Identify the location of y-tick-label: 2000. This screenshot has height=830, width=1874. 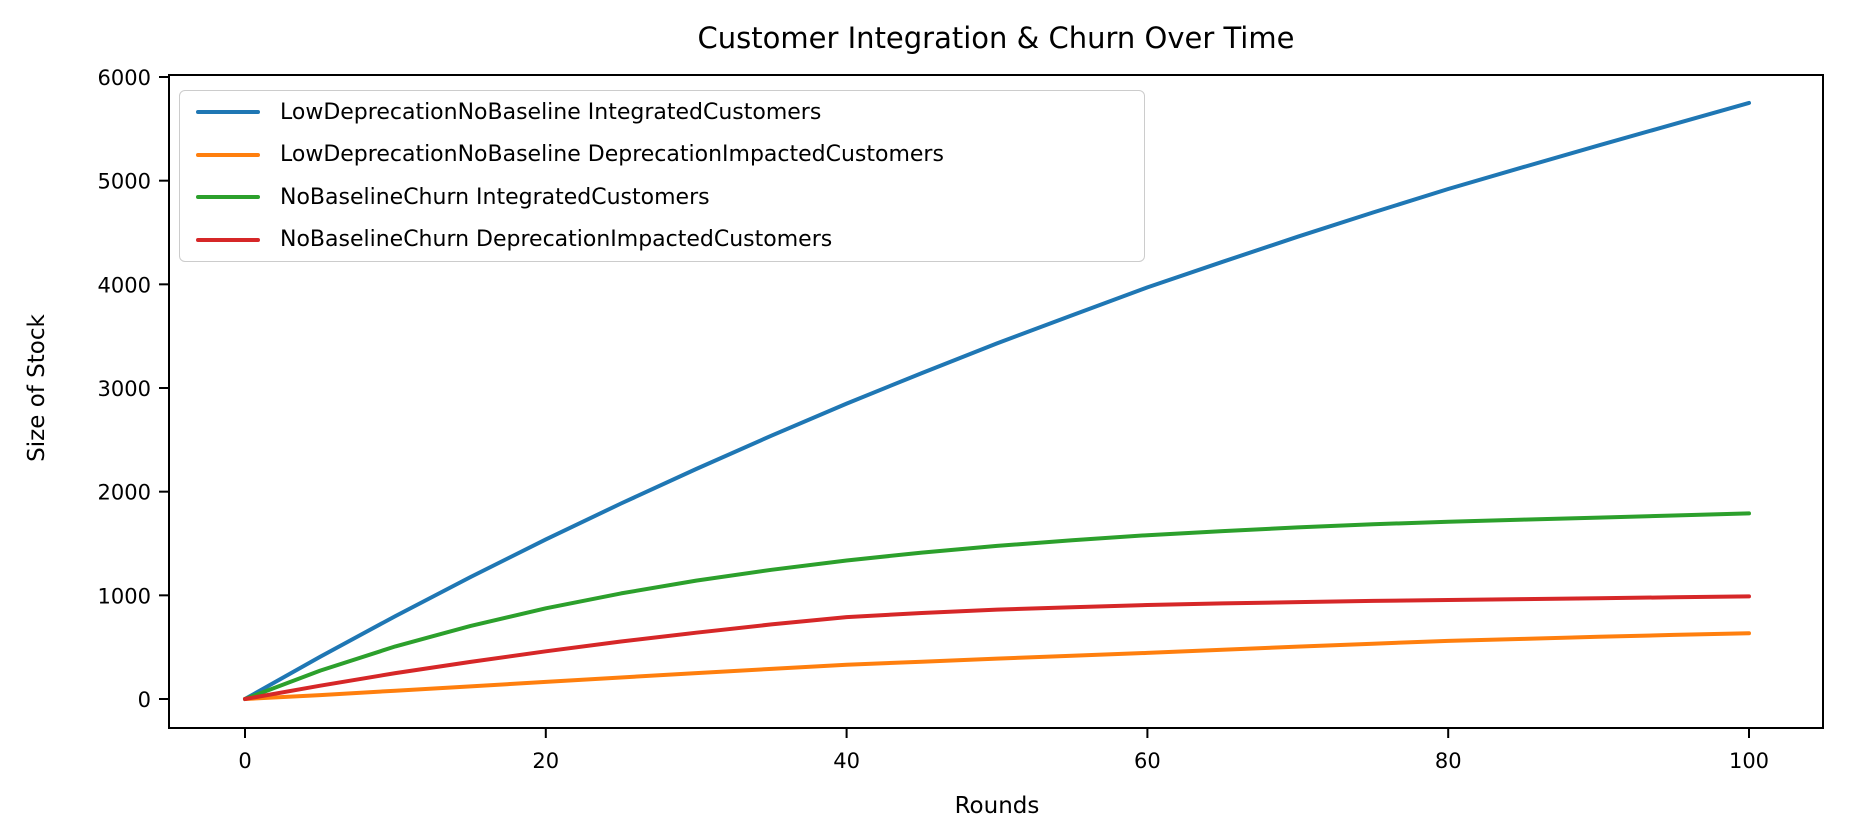
(124, 493).